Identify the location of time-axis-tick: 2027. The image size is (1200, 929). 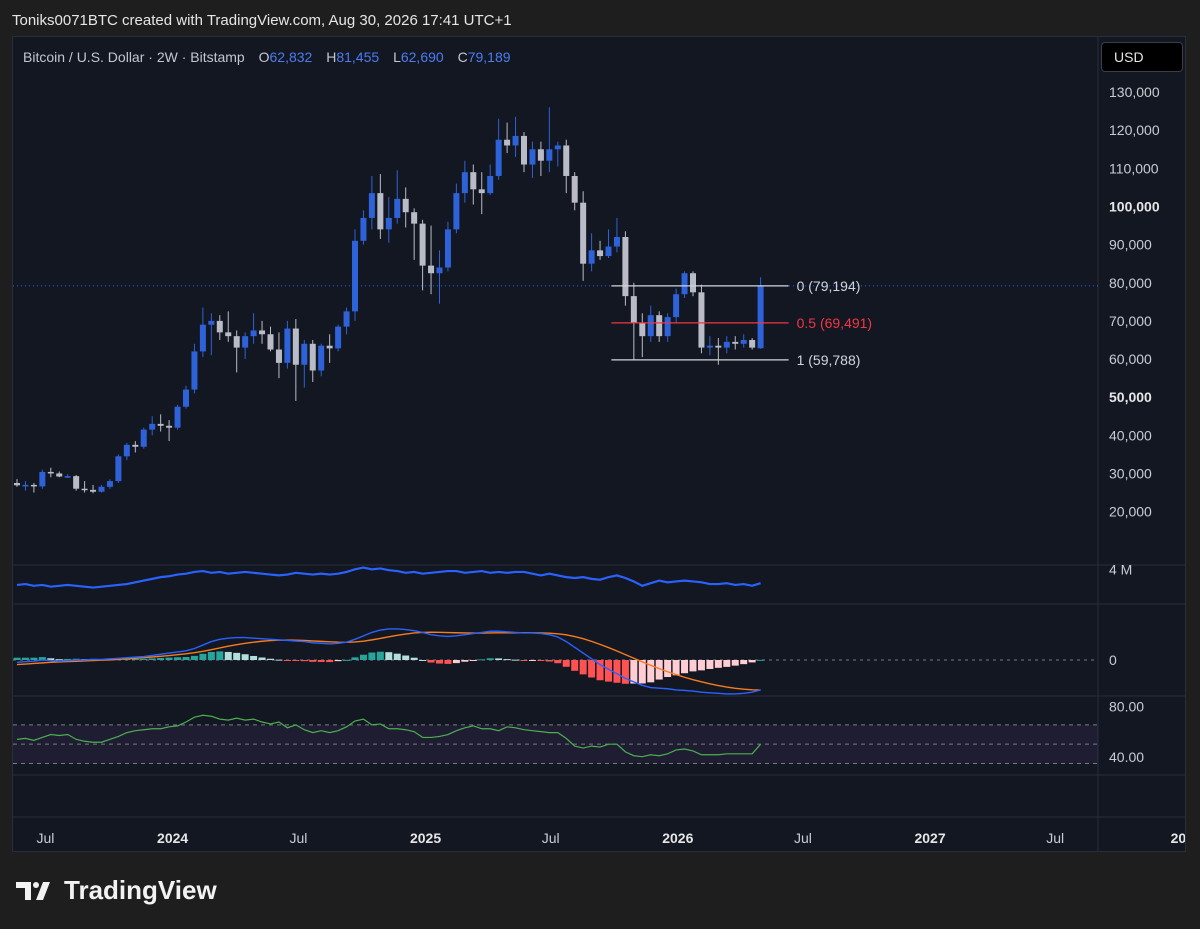
(929, 838).